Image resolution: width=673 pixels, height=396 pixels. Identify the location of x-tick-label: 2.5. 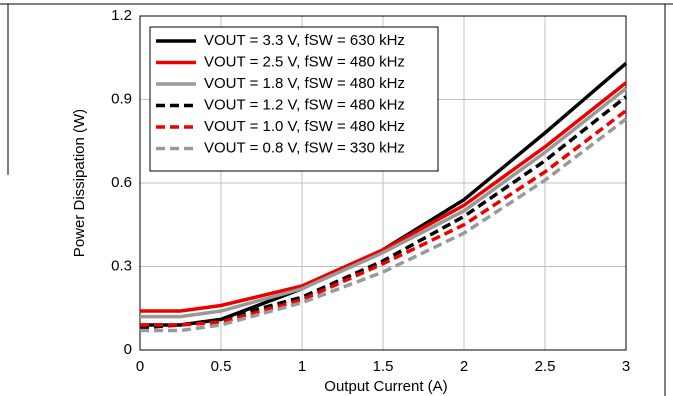
(545, 366).